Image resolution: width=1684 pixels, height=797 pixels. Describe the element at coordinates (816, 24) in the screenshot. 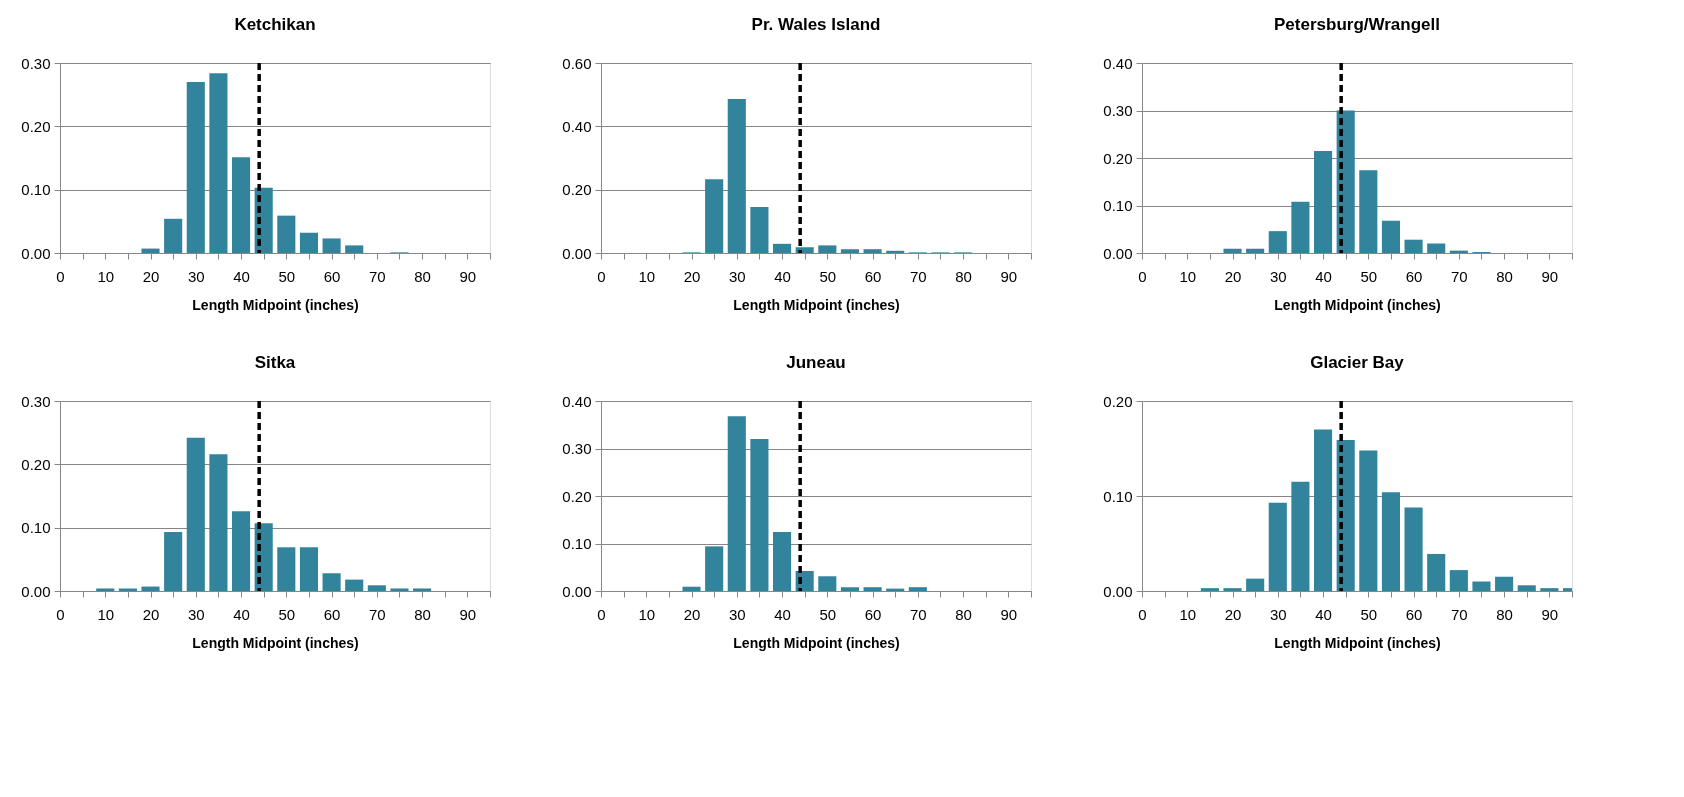

I see `chart-title: Pr. Wales Island` at that location.